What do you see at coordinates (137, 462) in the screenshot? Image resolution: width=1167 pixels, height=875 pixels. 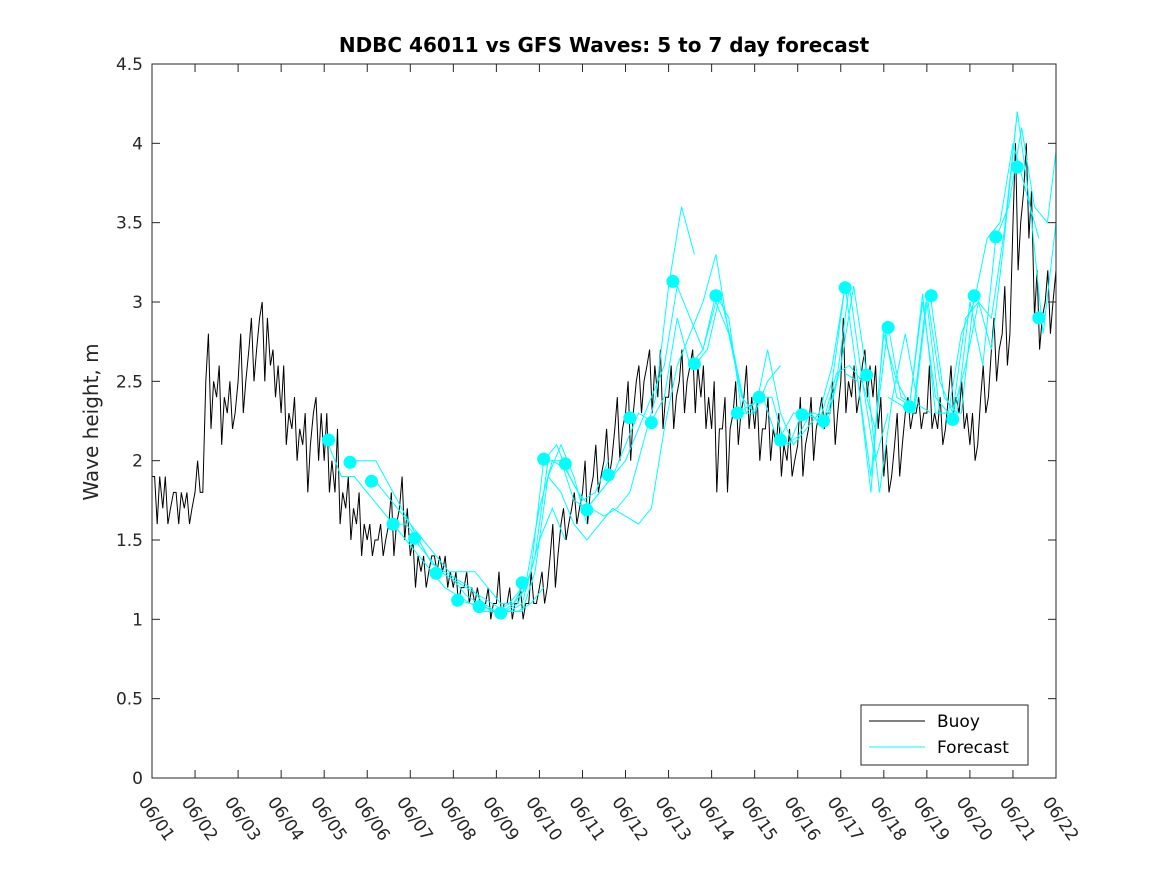 I see `y-tick-label: 2` at bounding box center [137, 462].